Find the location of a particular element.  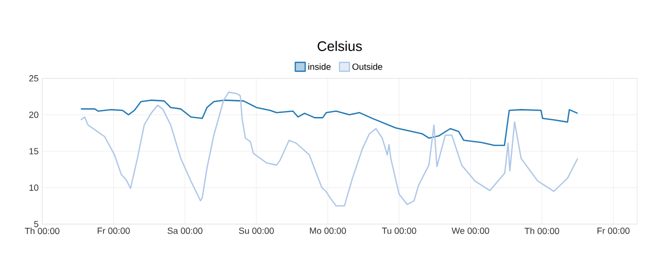

y-tick-label: 15 is located at coordinates (33, 151).